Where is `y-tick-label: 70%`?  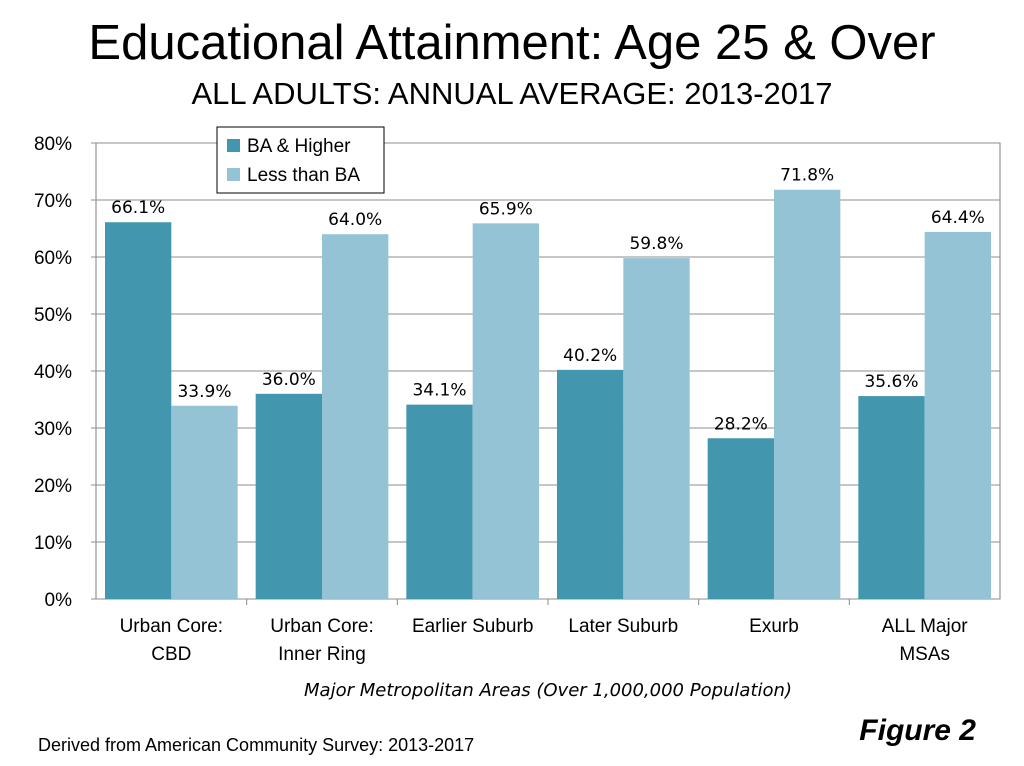
y-tick-label: 70% is located at coordinates (53, 201).